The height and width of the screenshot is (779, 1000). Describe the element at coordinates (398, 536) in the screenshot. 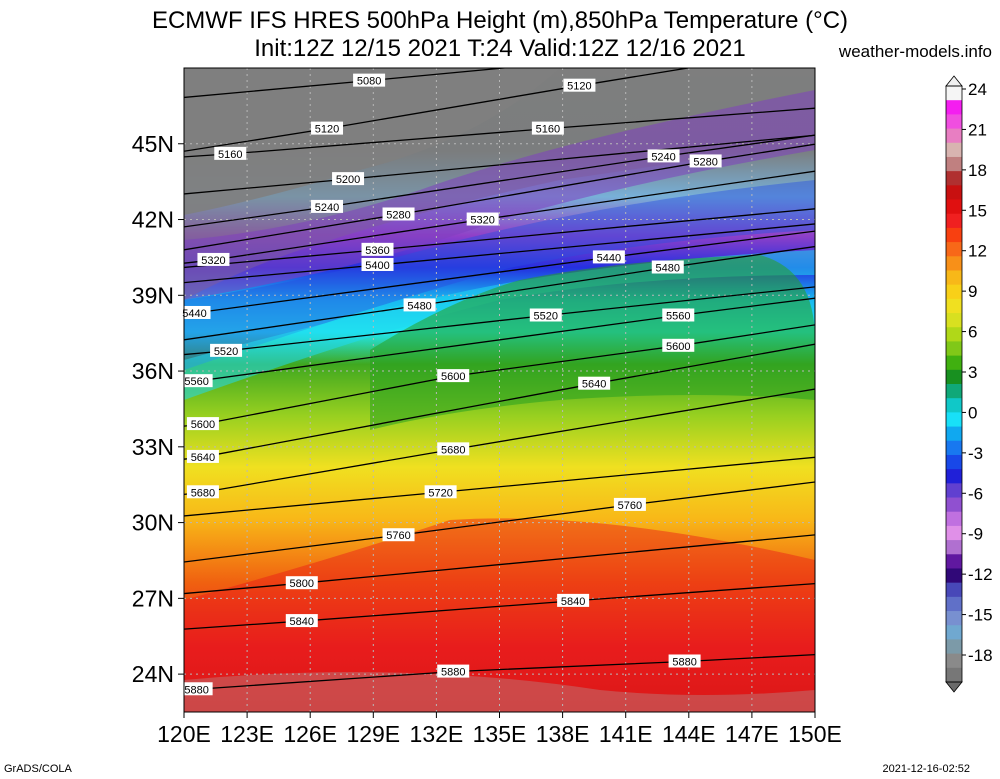

I see `svg-text: 5760` at that location.